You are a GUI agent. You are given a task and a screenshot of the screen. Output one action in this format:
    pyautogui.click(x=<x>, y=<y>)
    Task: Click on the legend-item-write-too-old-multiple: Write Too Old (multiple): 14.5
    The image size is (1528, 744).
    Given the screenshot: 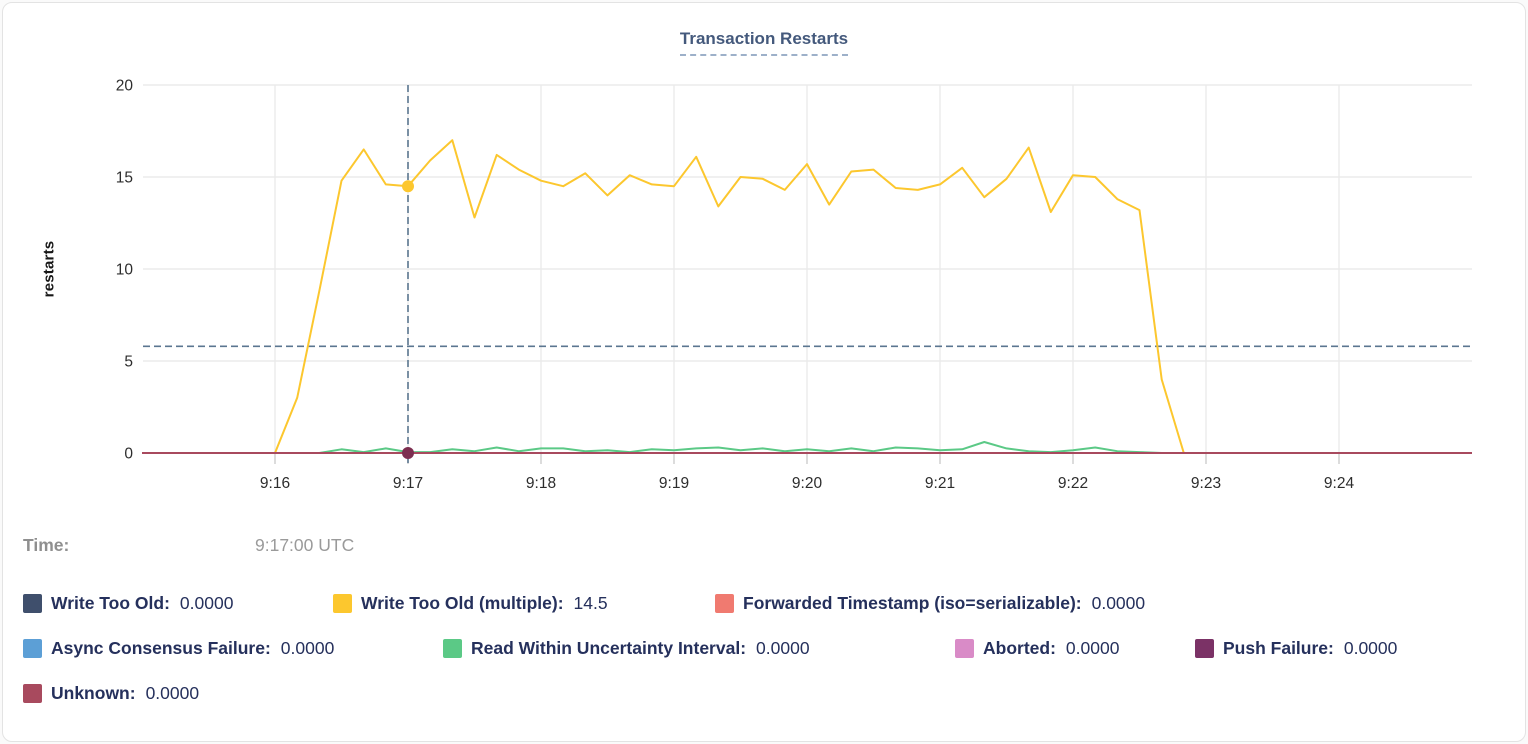 What is the action you would take?
    pyautogui.click(x=470, y=603)
    